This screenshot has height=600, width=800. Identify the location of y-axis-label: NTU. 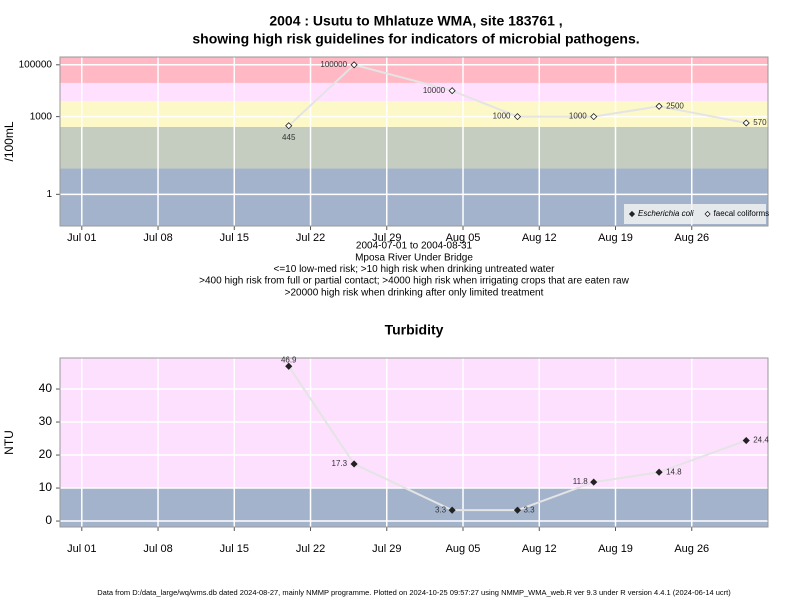
(9, 442).